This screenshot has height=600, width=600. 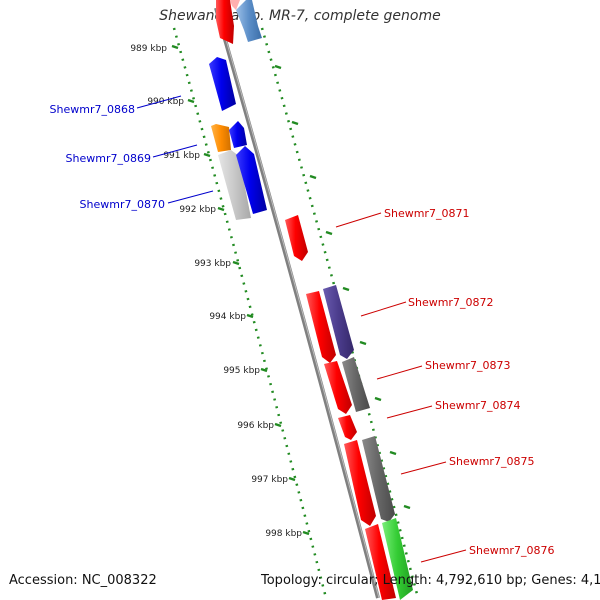 I want to click on gene-label-0870: Shewmr7_0870, so click(x=122, y=204).